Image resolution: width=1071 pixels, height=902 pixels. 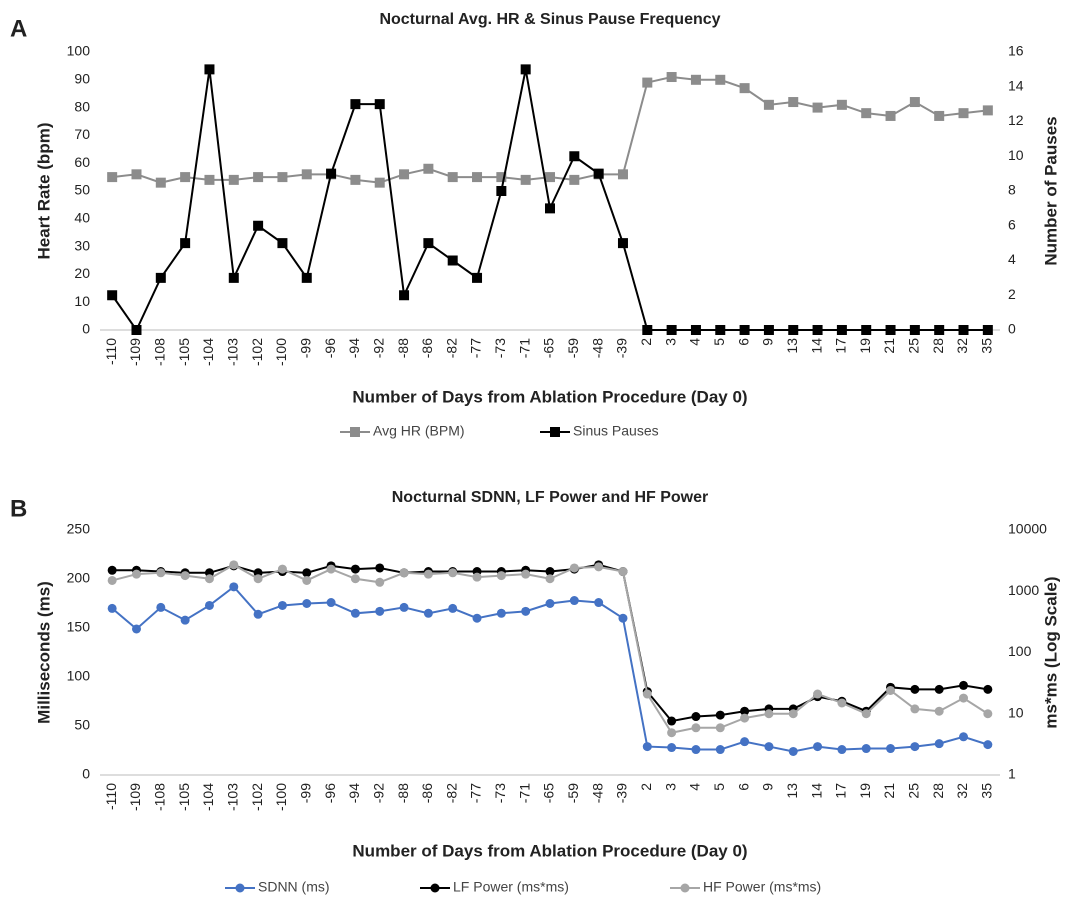 What do you see at coordinates (622, 793) in the screenshot?
I see `x-tick-label: -39` at bounding box center [622, 793].